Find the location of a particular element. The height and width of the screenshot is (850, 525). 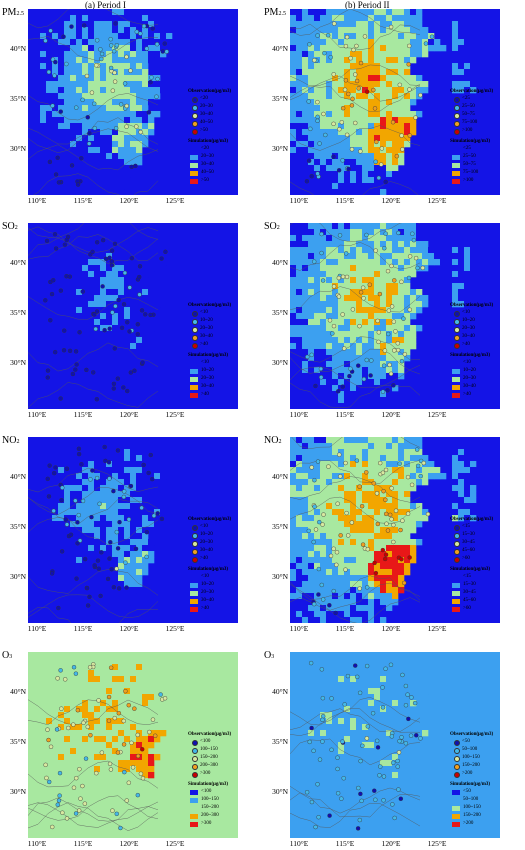

simulation-legend-swatch is located at coordinates (456, 363).